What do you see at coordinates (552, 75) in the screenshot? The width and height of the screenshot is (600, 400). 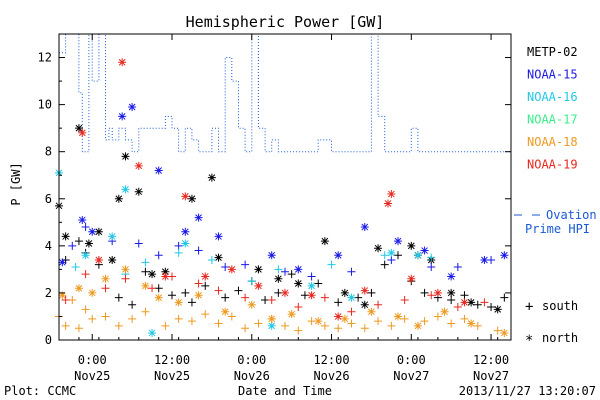 I see `legend-entry-noaa-15: NOAA-15` at bounding box center [552, 75].